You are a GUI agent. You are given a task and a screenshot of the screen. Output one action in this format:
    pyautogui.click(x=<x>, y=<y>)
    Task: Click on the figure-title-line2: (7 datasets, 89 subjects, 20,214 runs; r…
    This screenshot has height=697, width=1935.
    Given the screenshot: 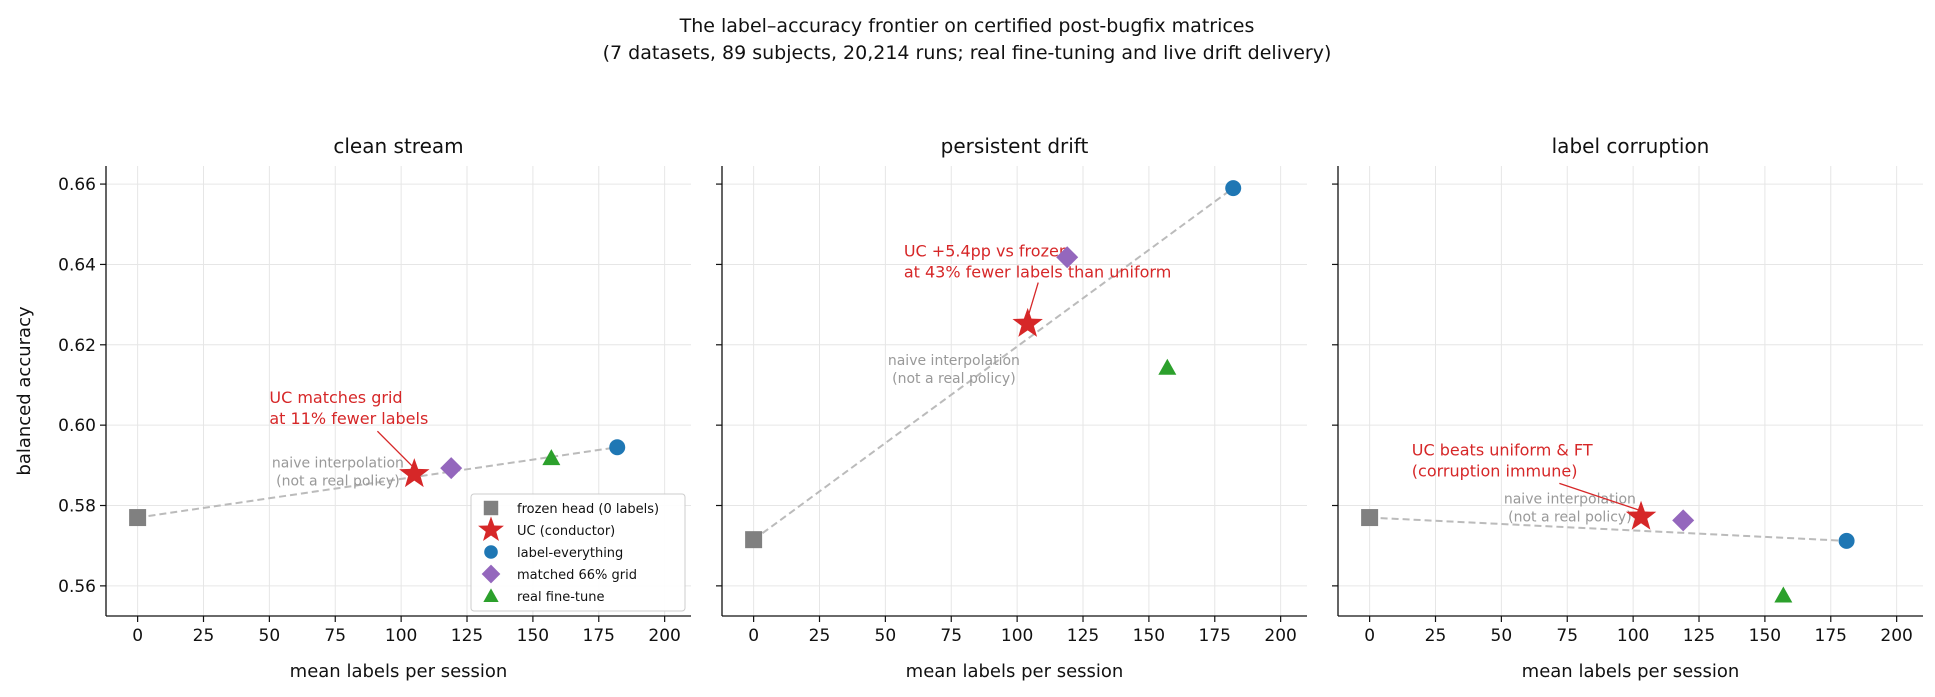 What is the action you would take?
    pyautogui.click(x=967, y=53)
    